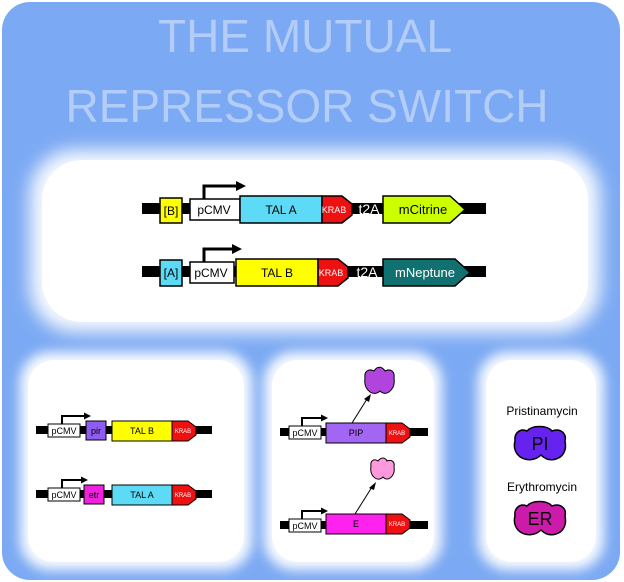 The image size is (624, 582). What do you see at coordinates (379, 380) in the screenshot?
I see `pip-protein-icon` at bounding box center [379, 380].